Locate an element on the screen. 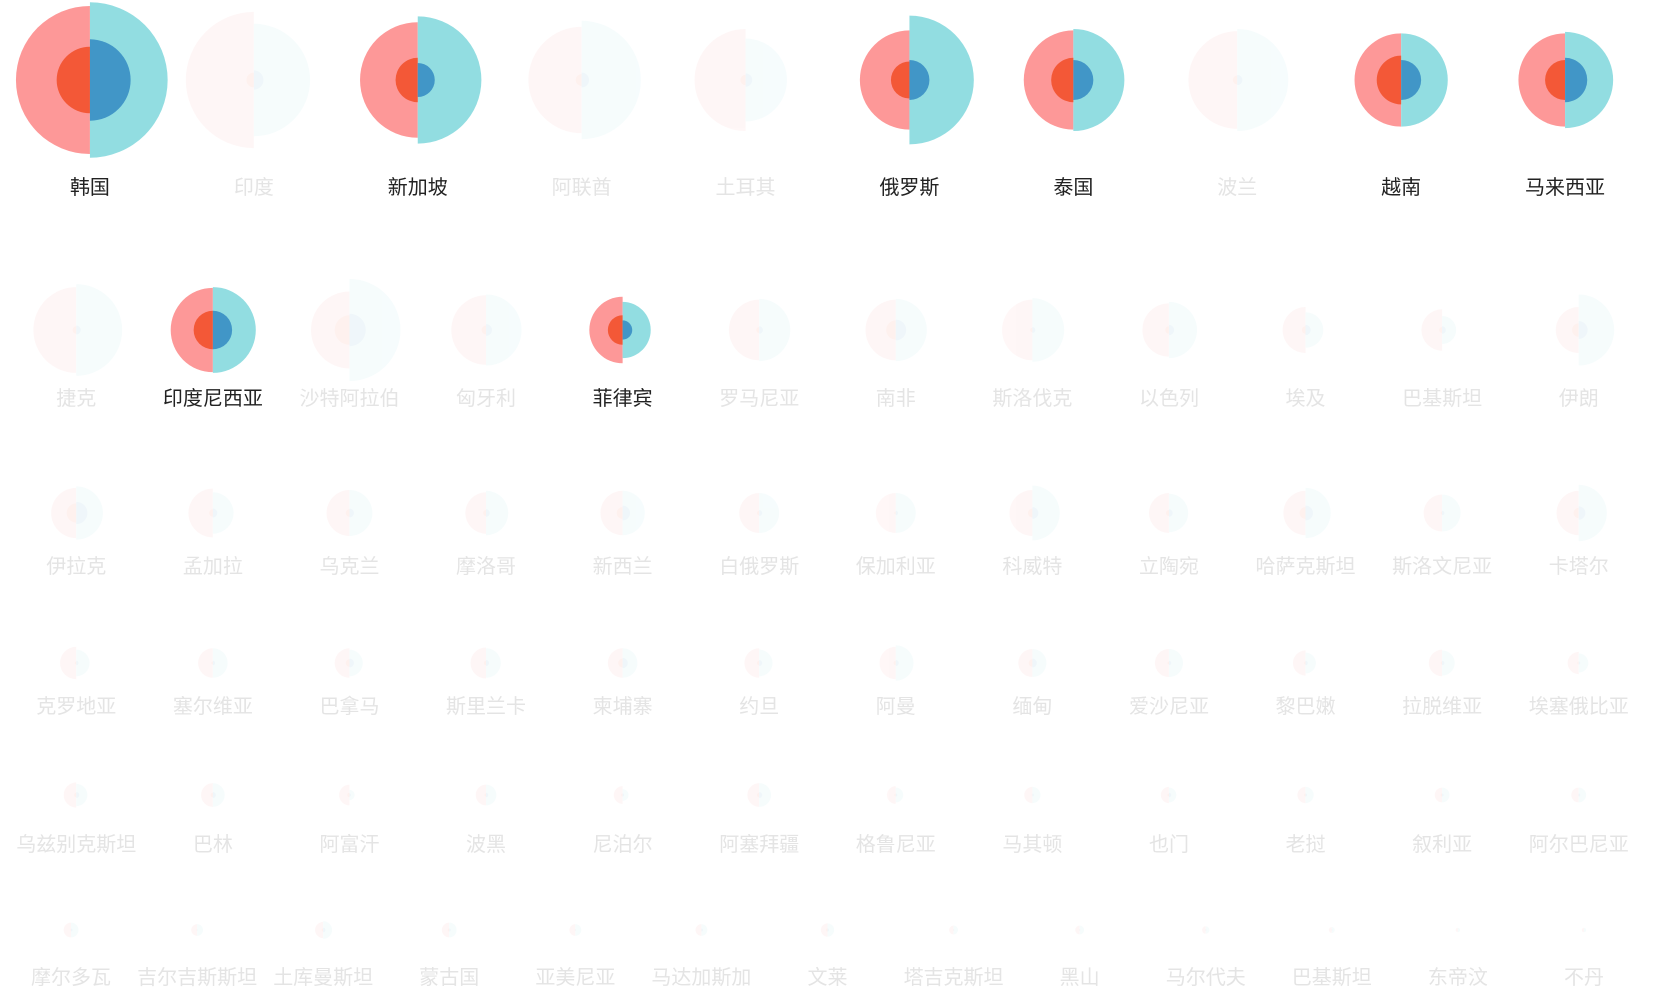  glyph-label: 斯里兰卡 is located at coordinates (486, 706).